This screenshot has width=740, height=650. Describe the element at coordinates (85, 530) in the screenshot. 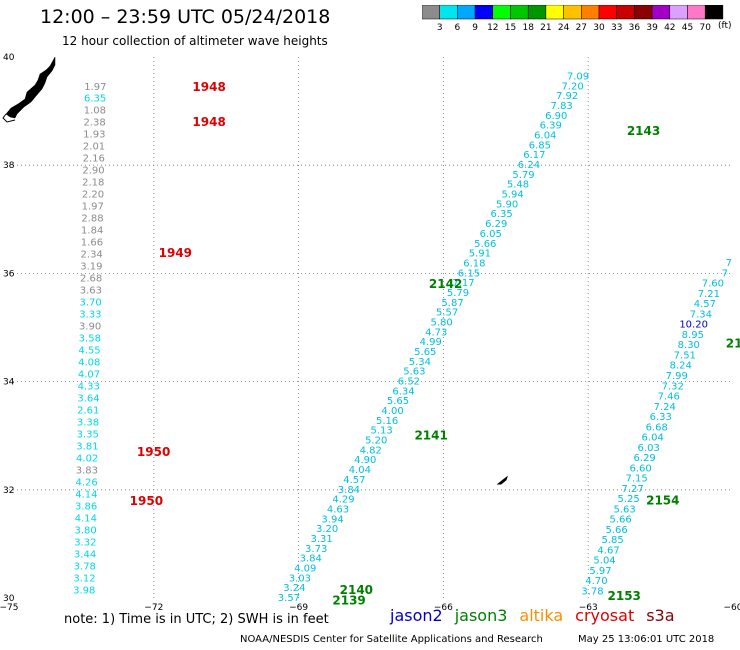

I see `wave-height-value: 3.80` at that location.